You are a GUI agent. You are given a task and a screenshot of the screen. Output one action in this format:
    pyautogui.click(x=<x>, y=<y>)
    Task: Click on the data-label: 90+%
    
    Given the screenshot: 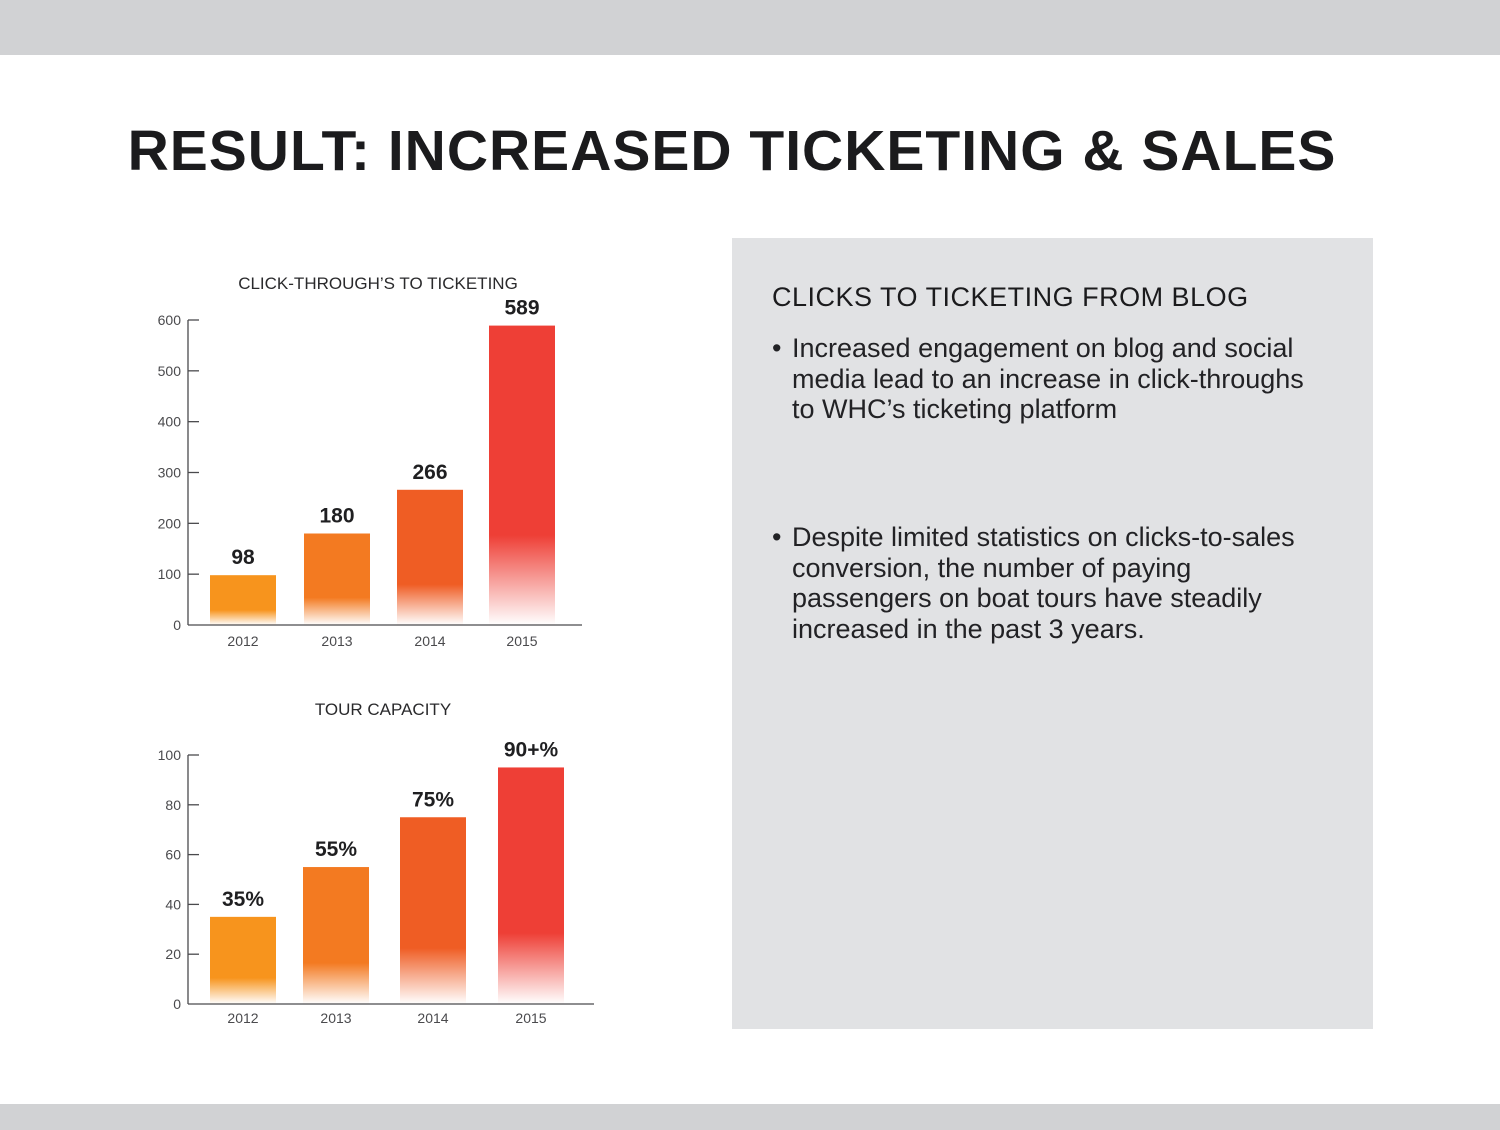 What is the action you would take?
    pyautogui.click(x=531, y=749)
    